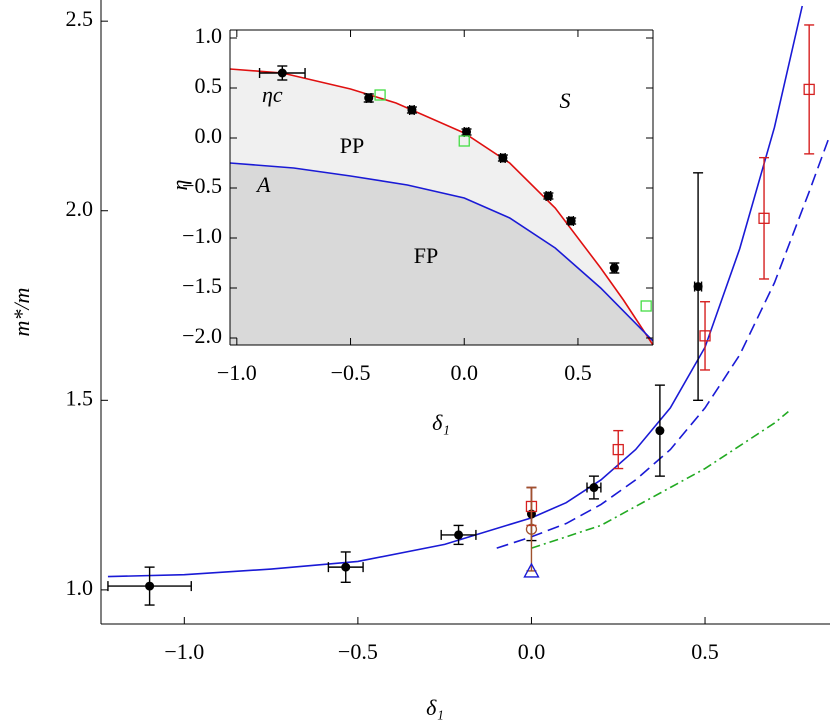  I want to click on y-tick-label: −1.5, so click(202, 285).